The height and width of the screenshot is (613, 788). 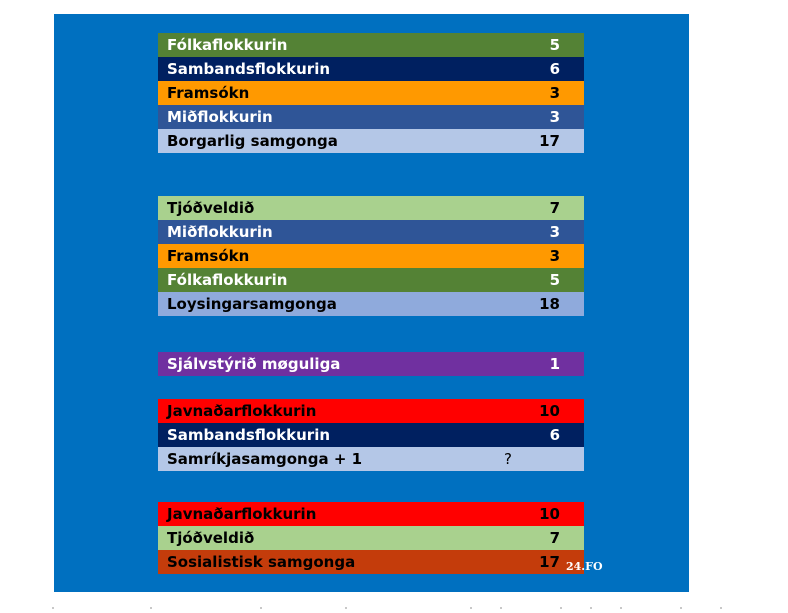 What do you see at coordinates (371, 141) in the screenshot?
I see `table-row: Borgarlig samgonga 17` at bounding box center [371, 141].